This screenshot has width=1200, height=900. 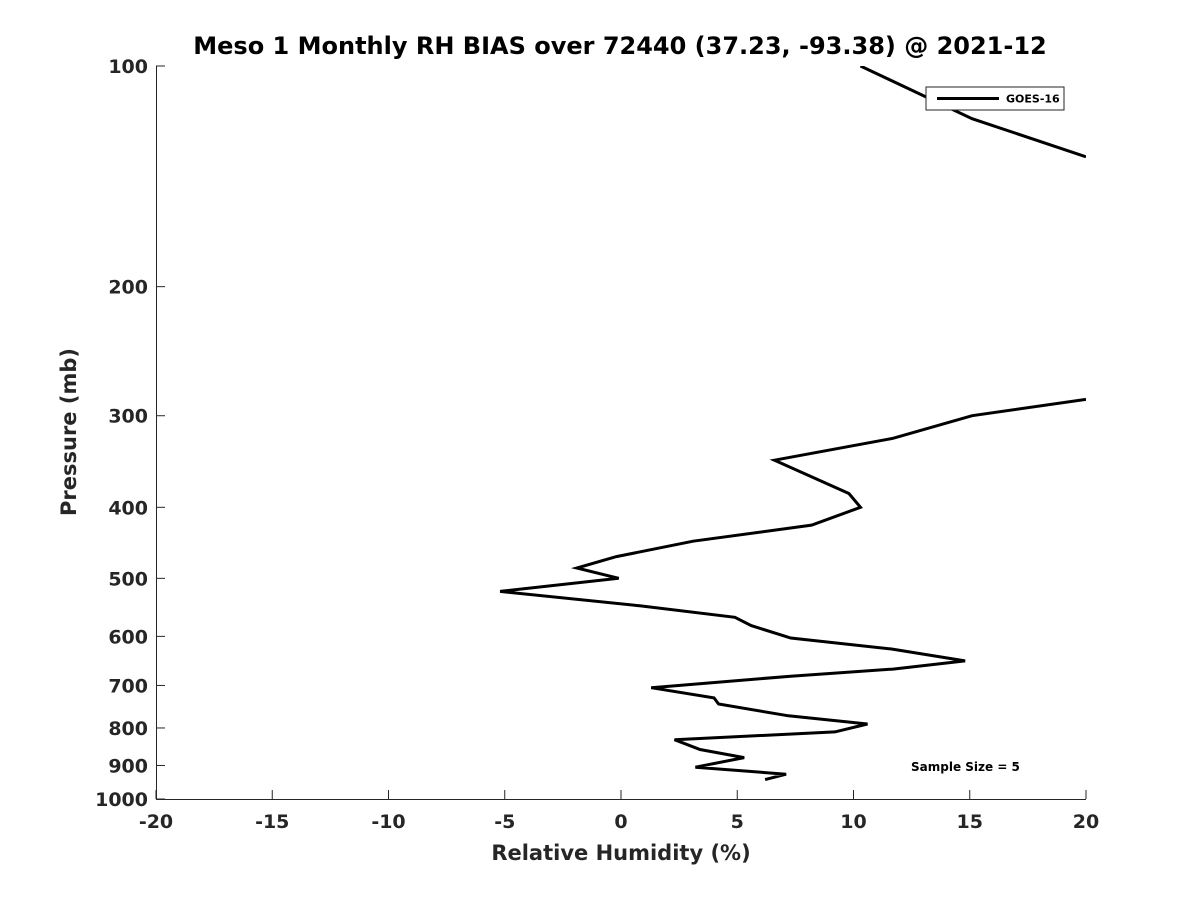 What do you see at coordinates (272, 822) in the screenshot?
I see `x-tick-label: -15` at bounding box center [272, 822].